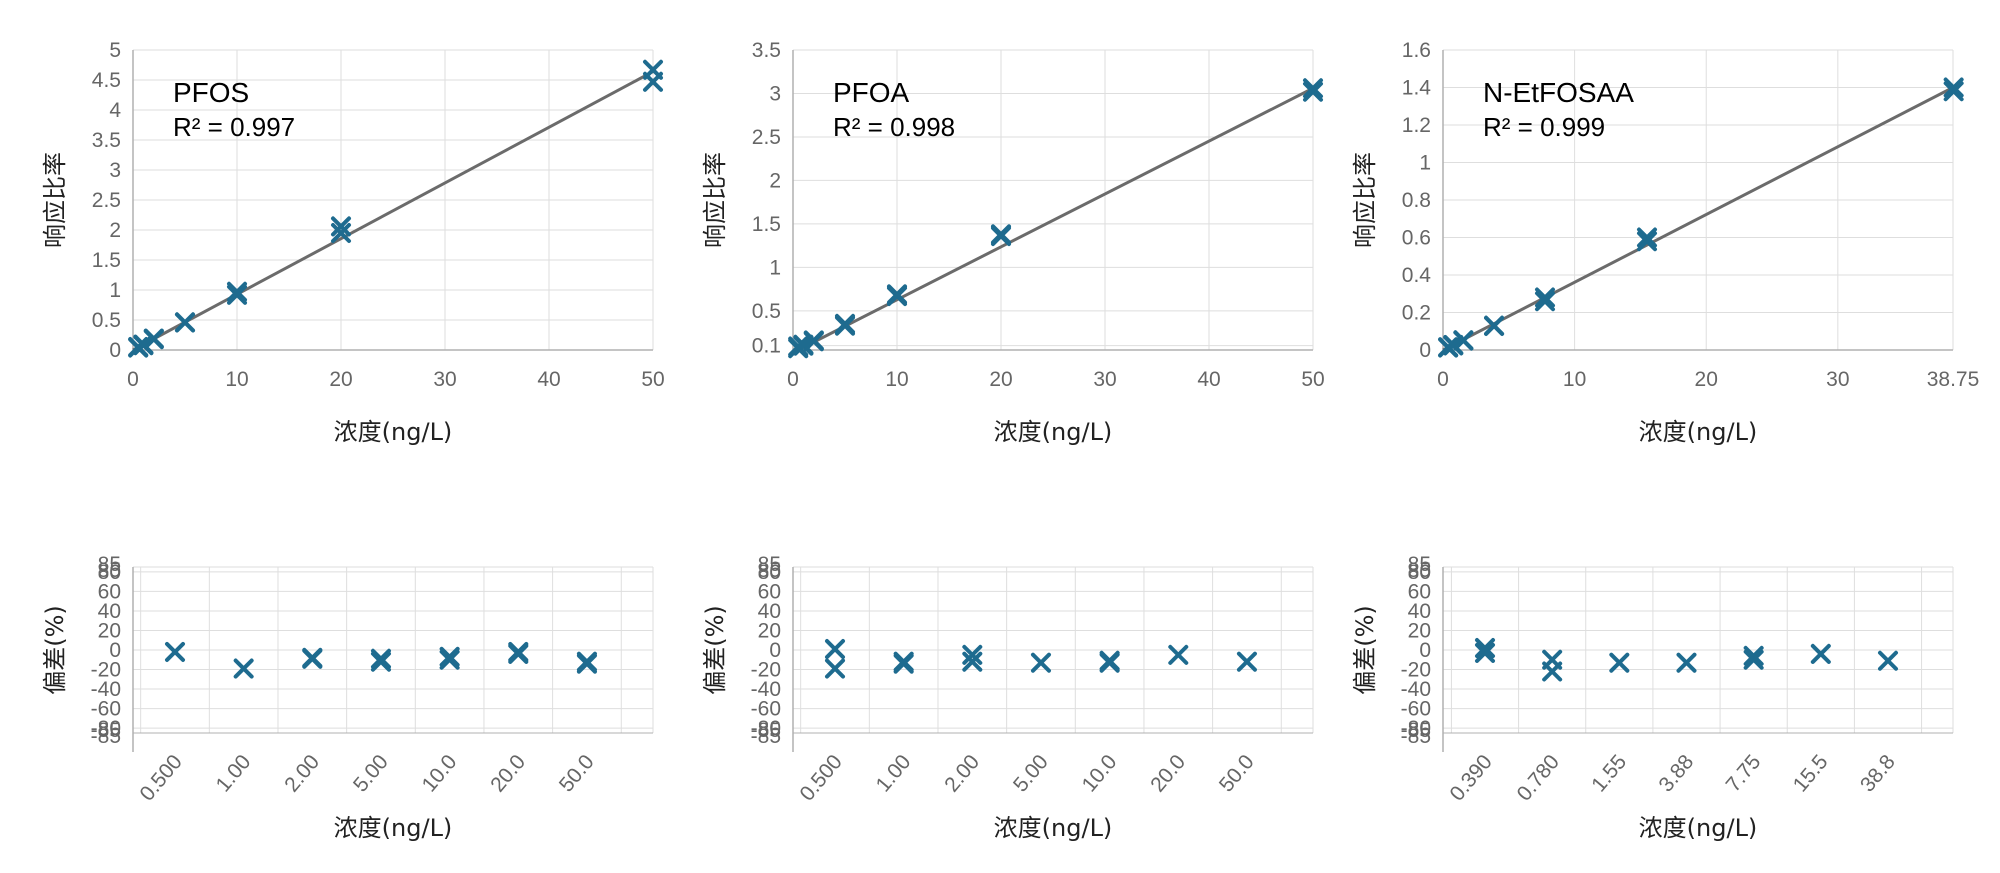 The image size is (2000, 873). I want to click on y-tick-label: 2, so click(775, 180).